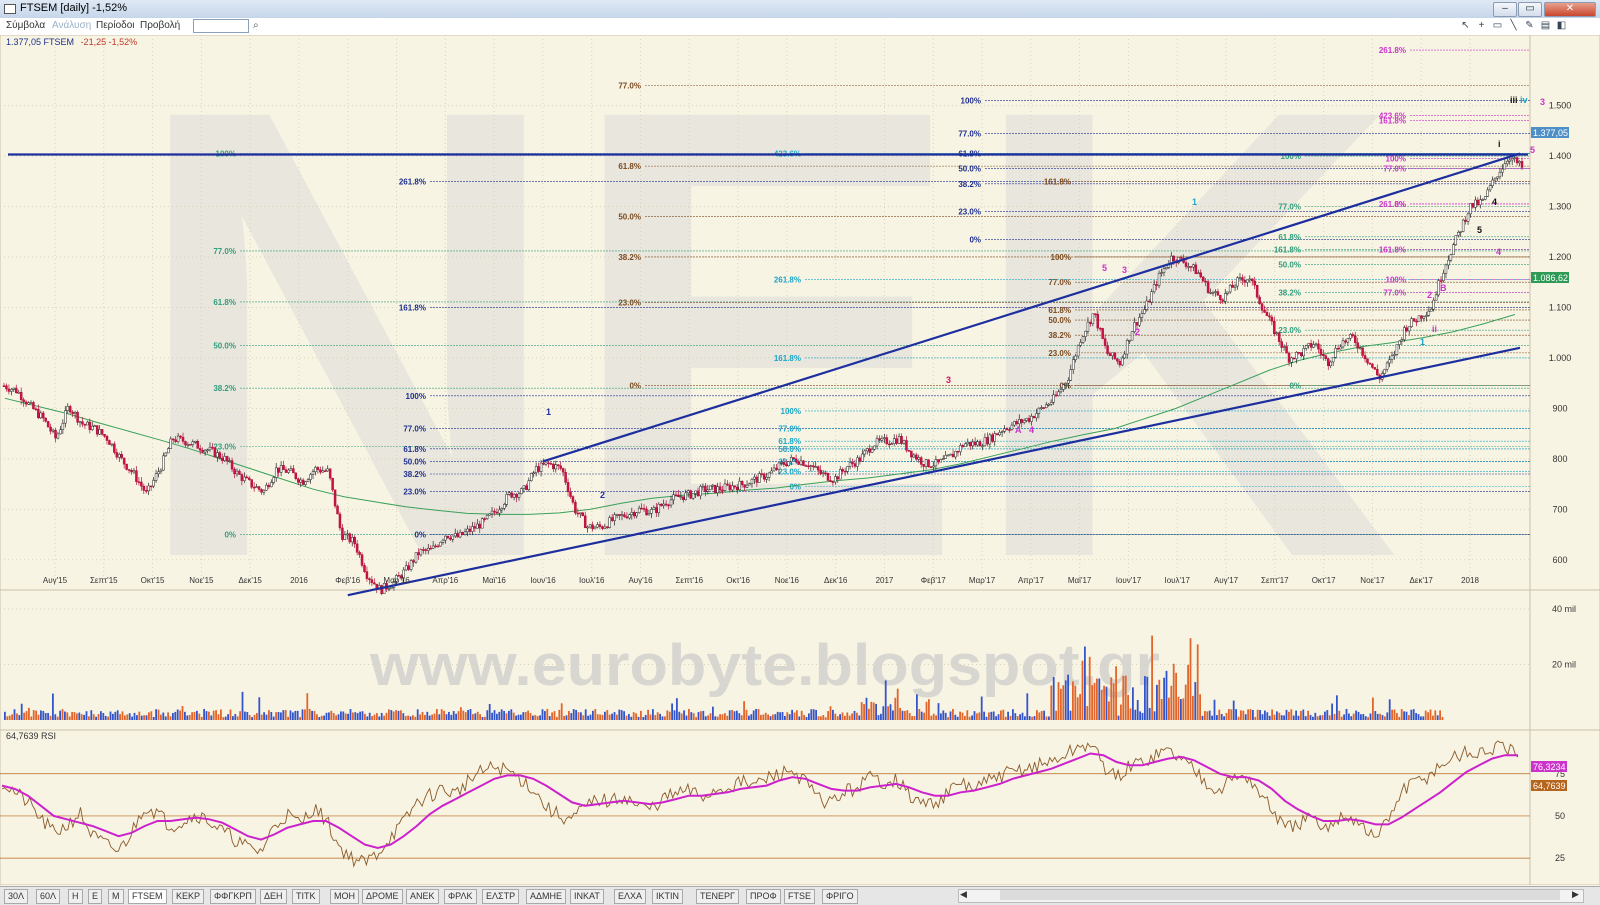  Describe the element at coordinates (115, 25) in the screenshot. I see `menu-periods: Περίοδοι` at that location.